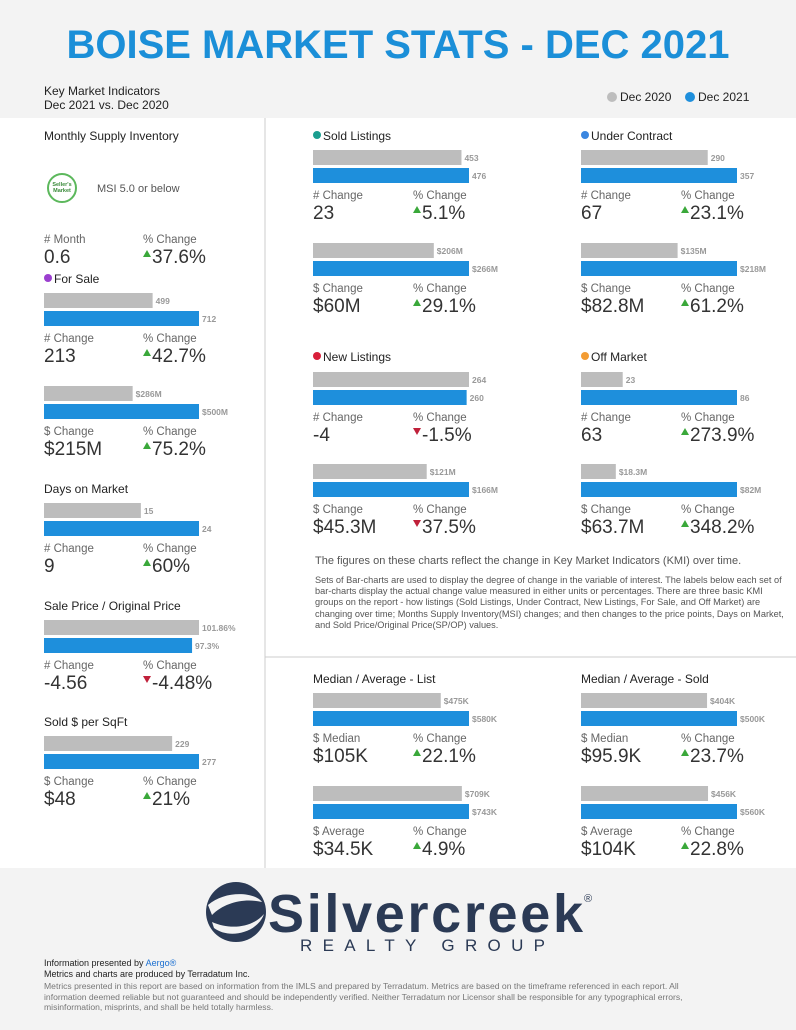 The height and width of the screenshot is (1030, 796). I want to click on bar-label: $266M, so click(485, 269).